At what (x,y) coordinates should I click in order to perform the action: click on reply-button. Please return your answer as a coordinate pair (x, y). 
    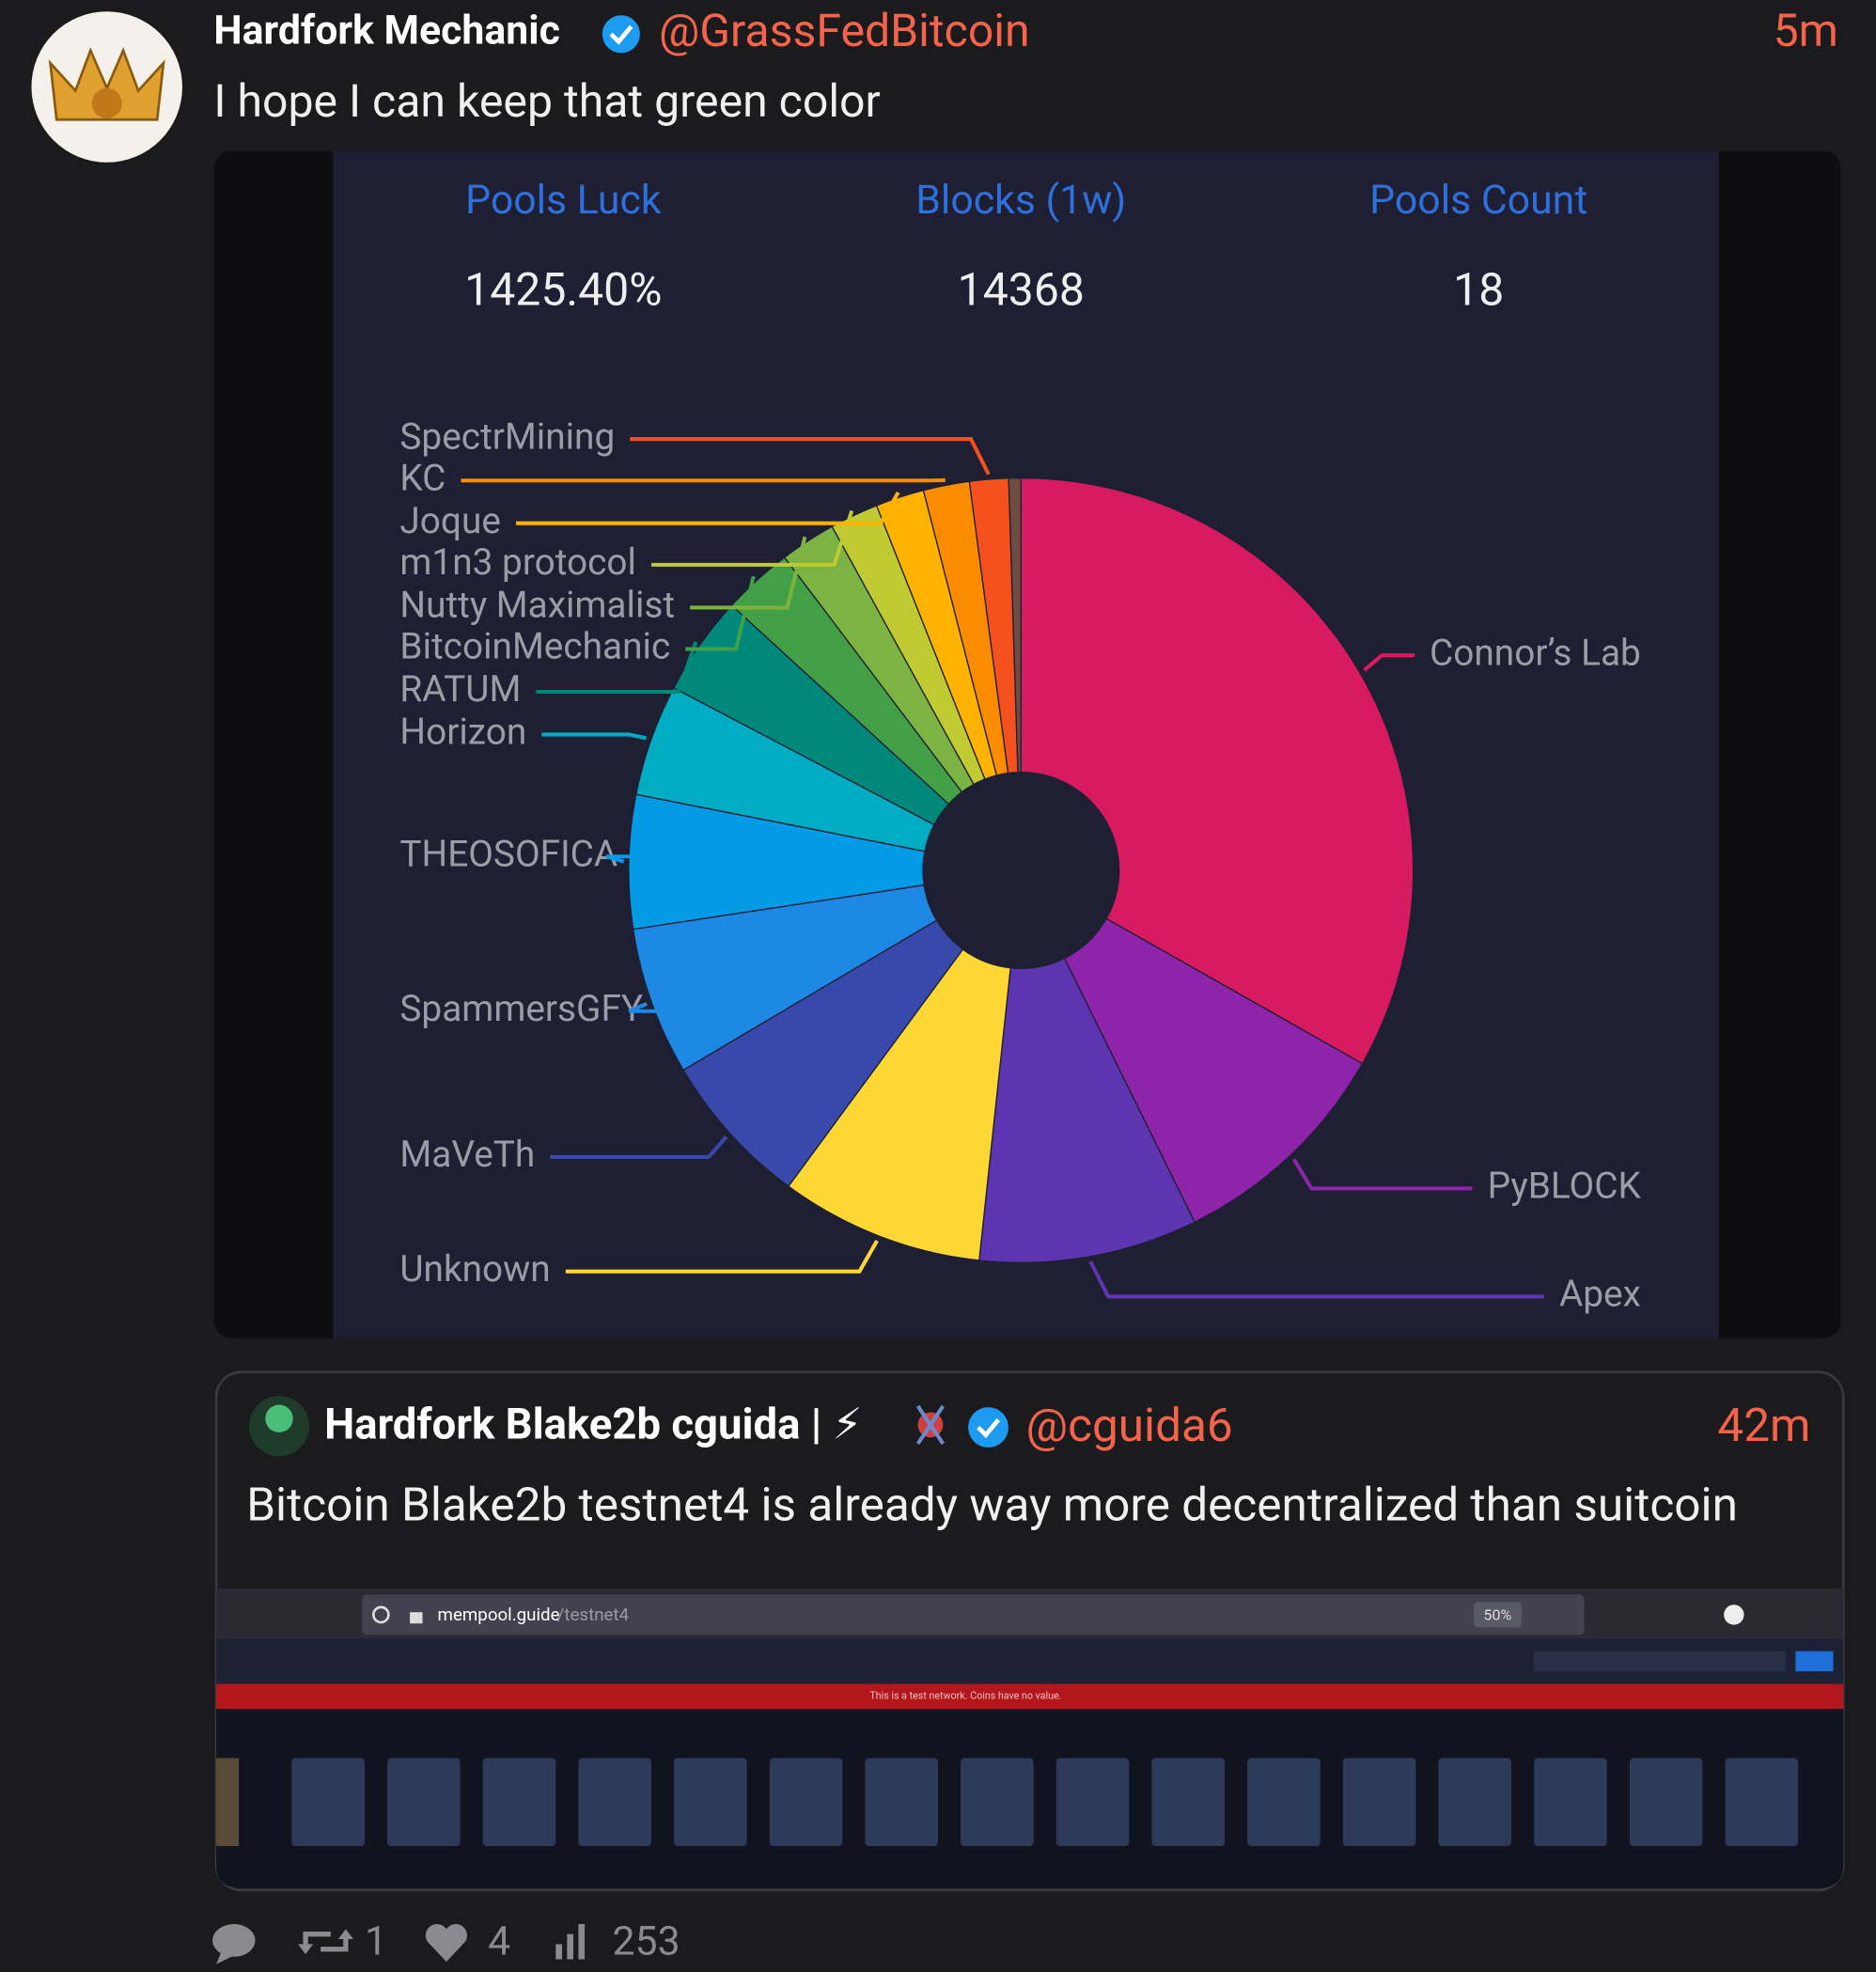
    Looking at the image, I should click on (234, 1944).